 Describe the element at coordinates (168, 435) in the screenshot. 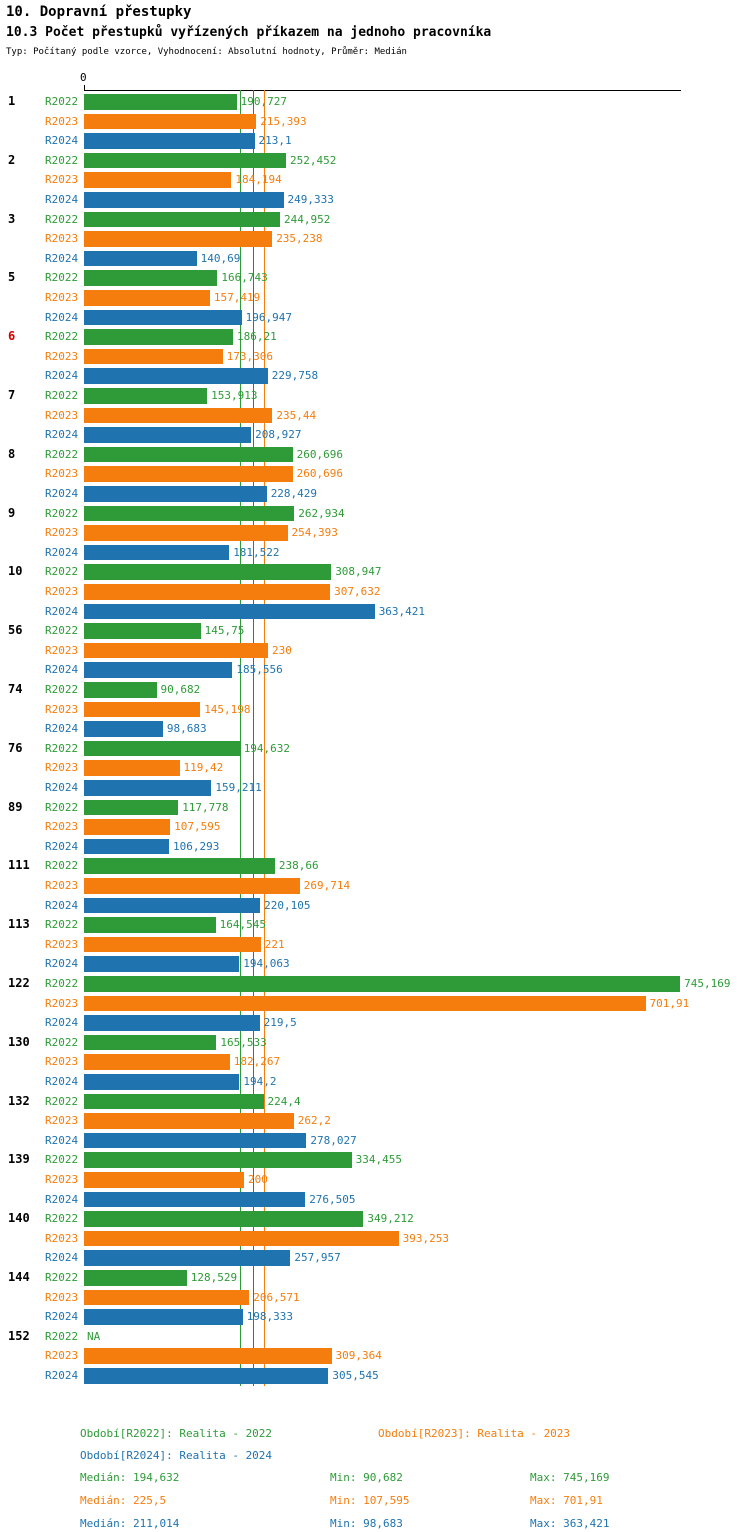

I see `bar-7-r2024` at that location.